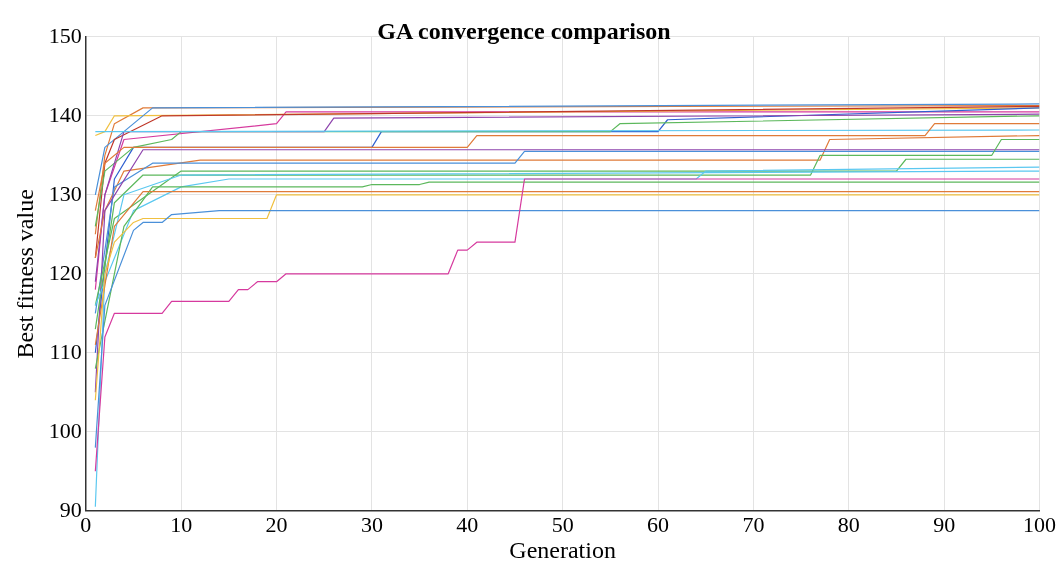  I want to click on y-tick-label: 120, so click(65, 272).